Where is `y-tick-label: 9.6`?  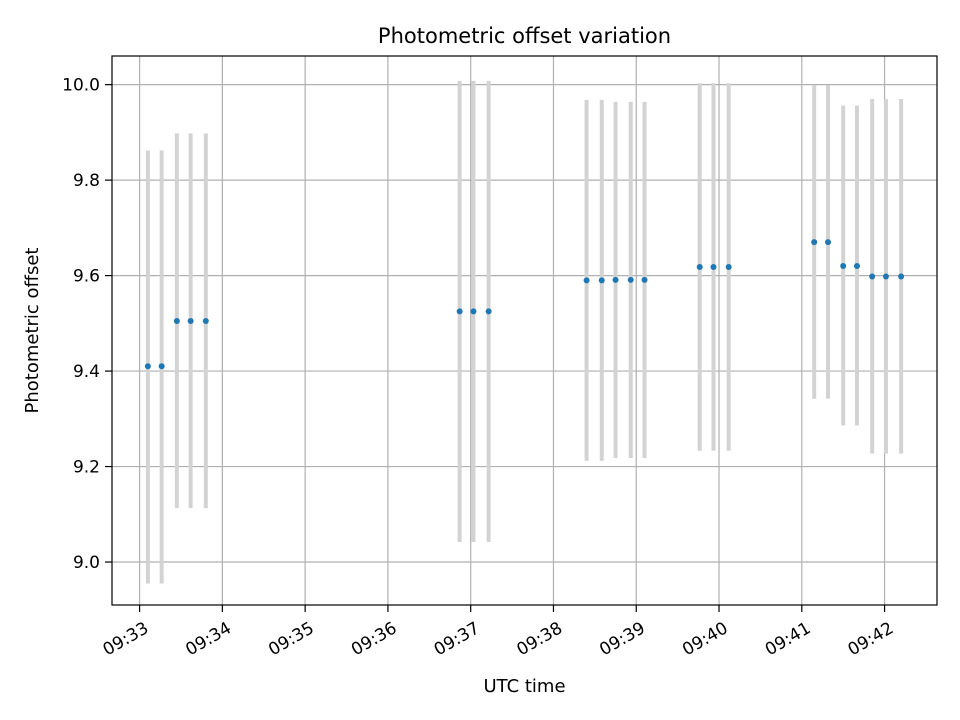
y-tick-label: 9.6 is located at coordinates (86, 277).